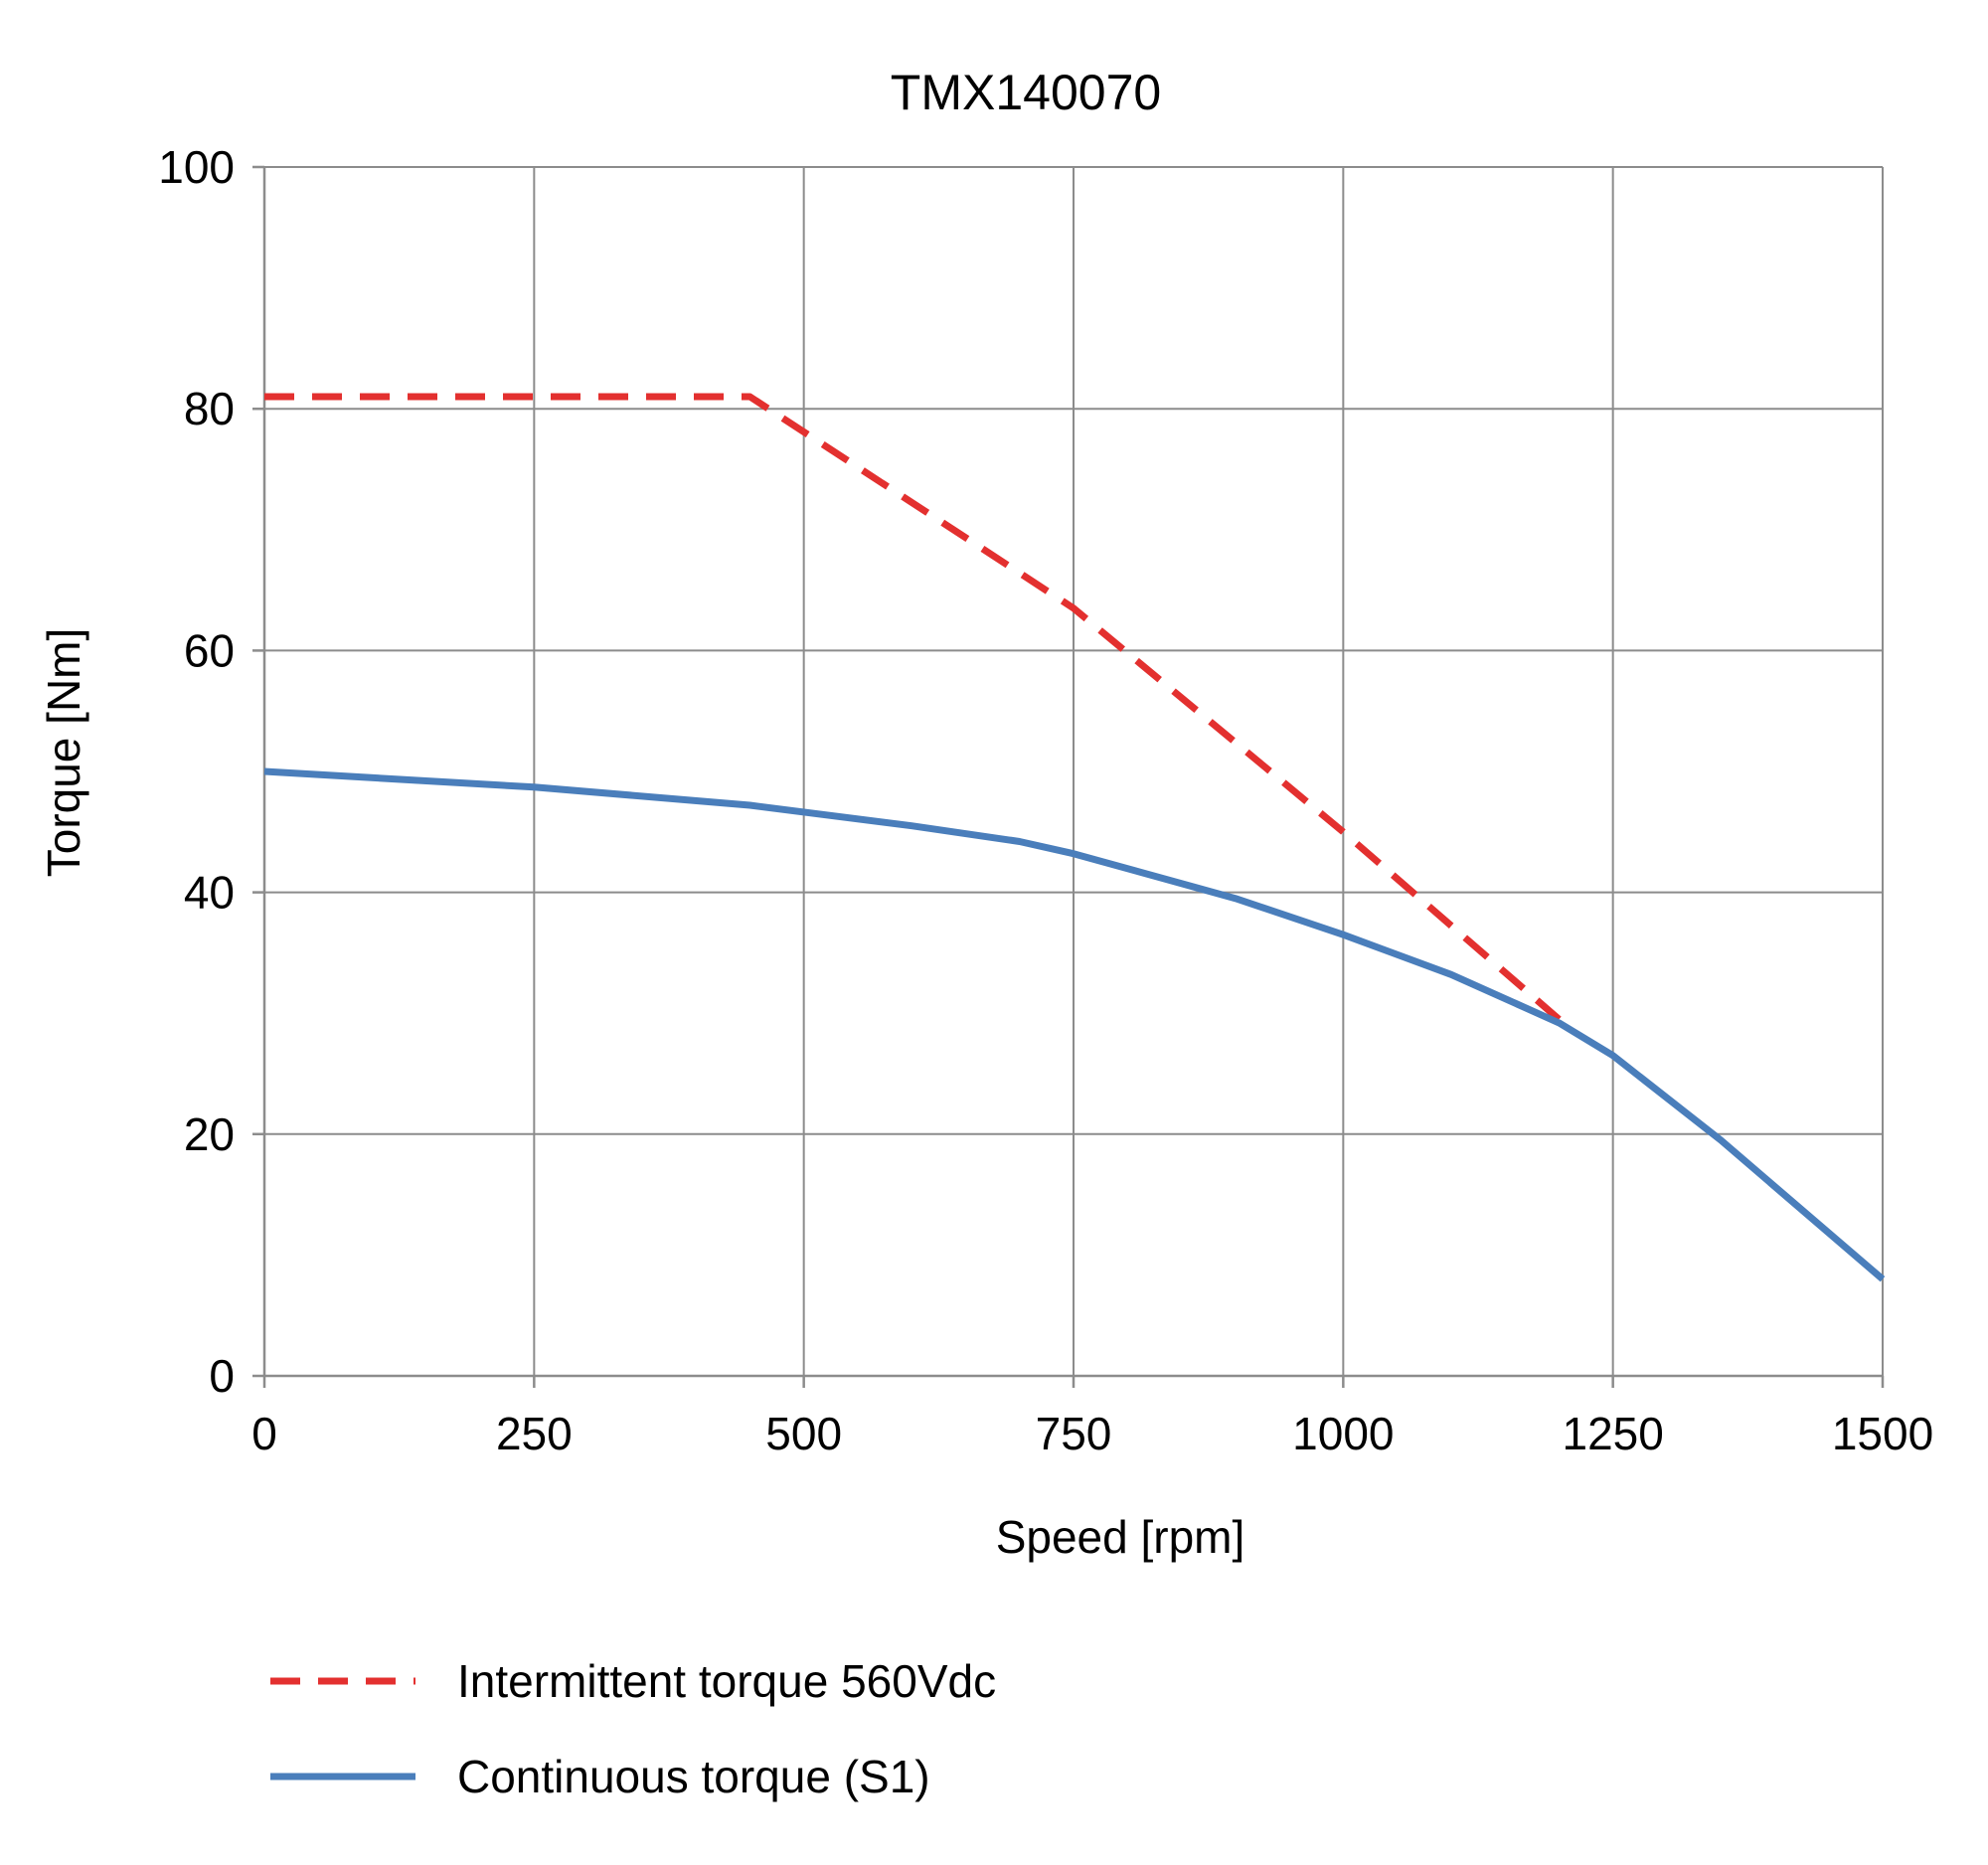  I want to click on chart-title: TMX140070, so click(1026, 93).